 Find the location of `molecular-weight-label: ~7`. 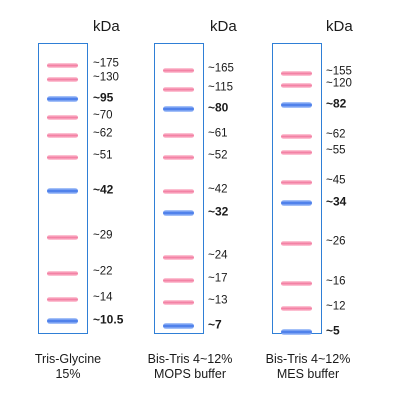

molecular-weight-label: ~7 is located at coordinates (215, 324).